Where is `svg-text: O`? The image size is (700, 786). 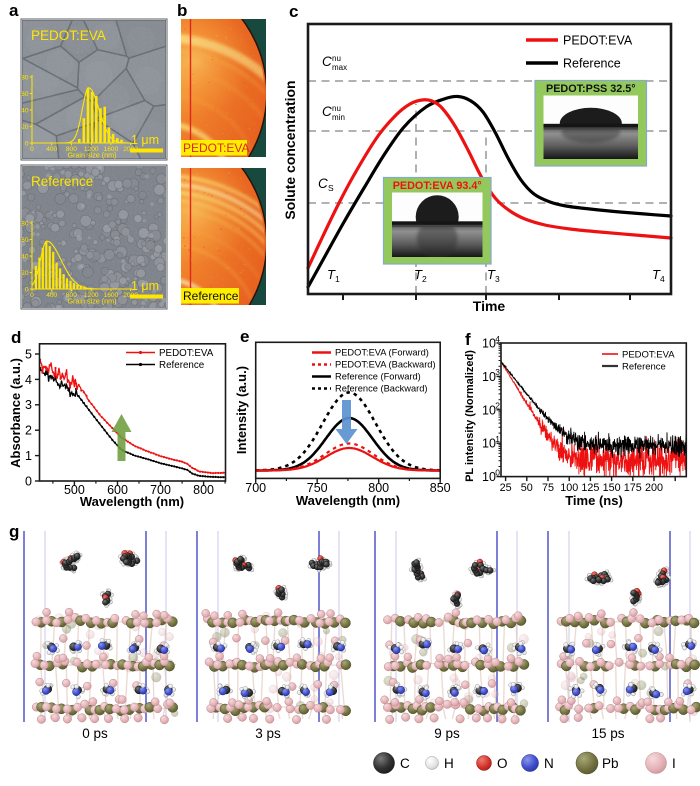
svg-text: O is located at coordinates (502, 763).